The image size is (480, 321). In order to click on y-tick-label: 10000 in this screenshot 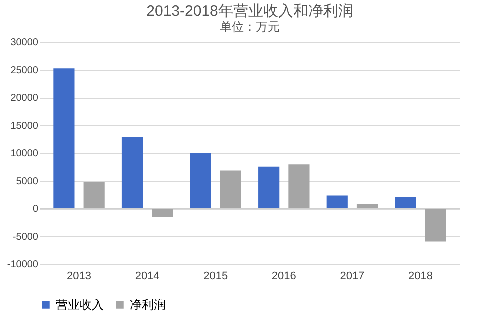, I will do `click(24, 154)`.